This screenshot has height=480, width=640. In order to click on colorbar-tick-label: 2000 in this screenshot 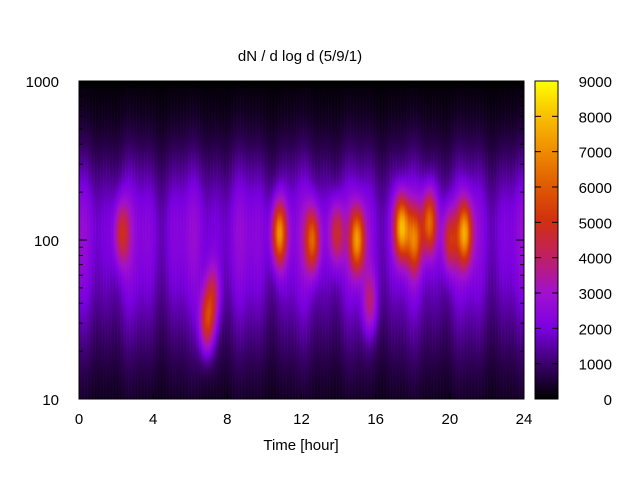, I will do `click(595, 329)`.